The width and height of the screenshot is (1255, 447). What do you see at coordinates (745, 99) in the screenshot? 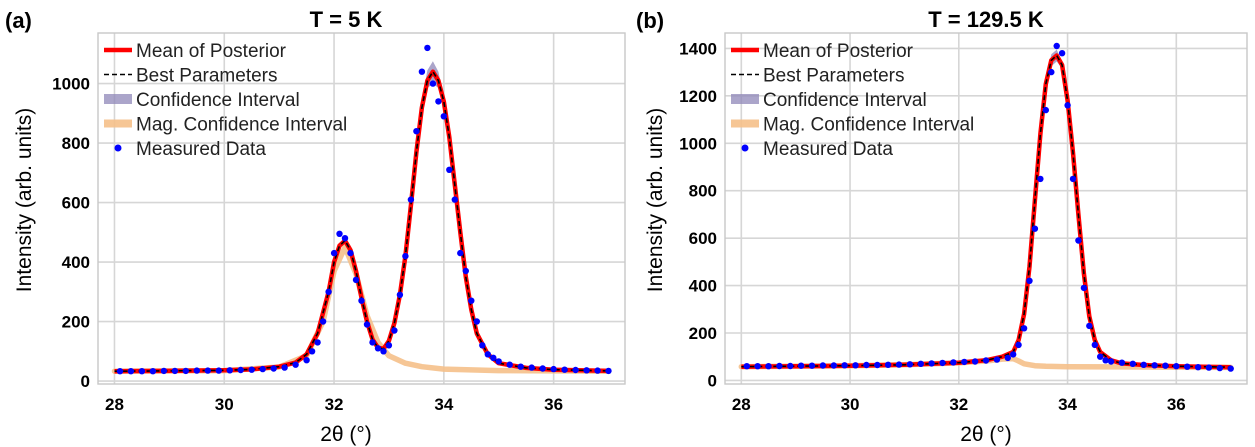
I see `panel-b-legend-swatch-ci` at bounding box center [745, 99].